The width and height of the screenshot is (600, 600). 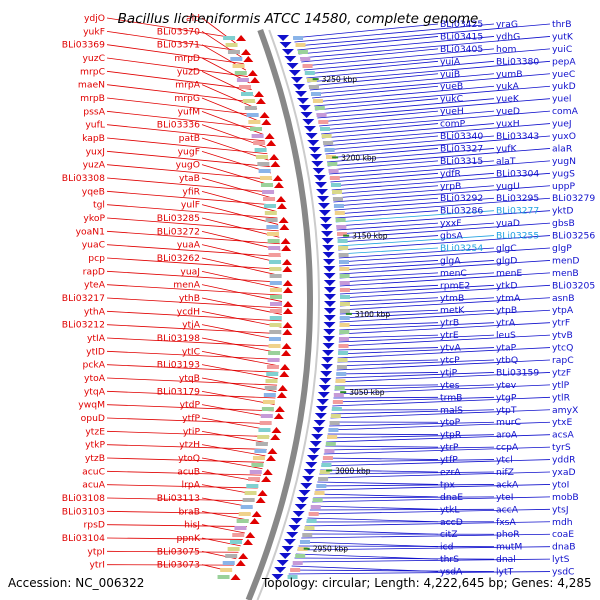 What do you see at coordinates (508, 534) in the screenshot?
I see `gene-label-forward: phoR` at bounding box center [508, 534].